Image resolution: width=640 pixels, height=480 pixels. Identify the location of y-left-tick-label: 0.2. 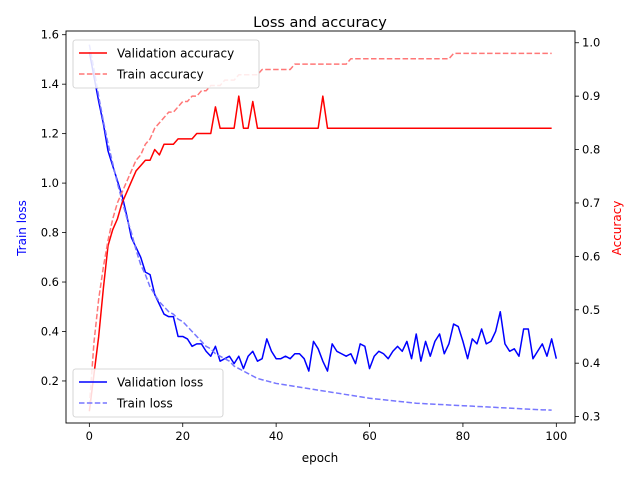
(50, 381).